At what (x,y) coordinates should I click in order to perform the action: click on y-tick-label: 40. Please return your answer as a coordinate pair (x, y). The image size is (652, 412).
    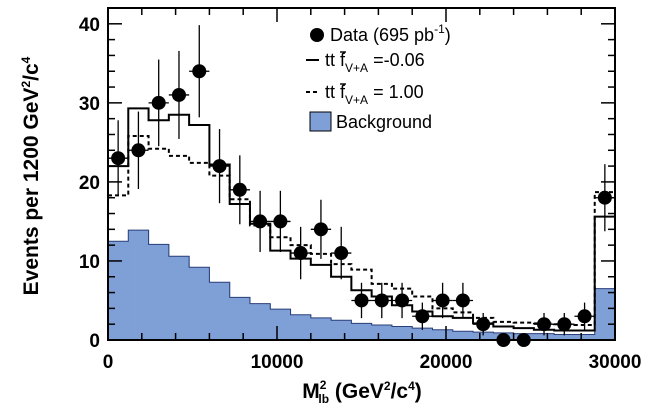
    Looking at the image, I should click on (89, 25).